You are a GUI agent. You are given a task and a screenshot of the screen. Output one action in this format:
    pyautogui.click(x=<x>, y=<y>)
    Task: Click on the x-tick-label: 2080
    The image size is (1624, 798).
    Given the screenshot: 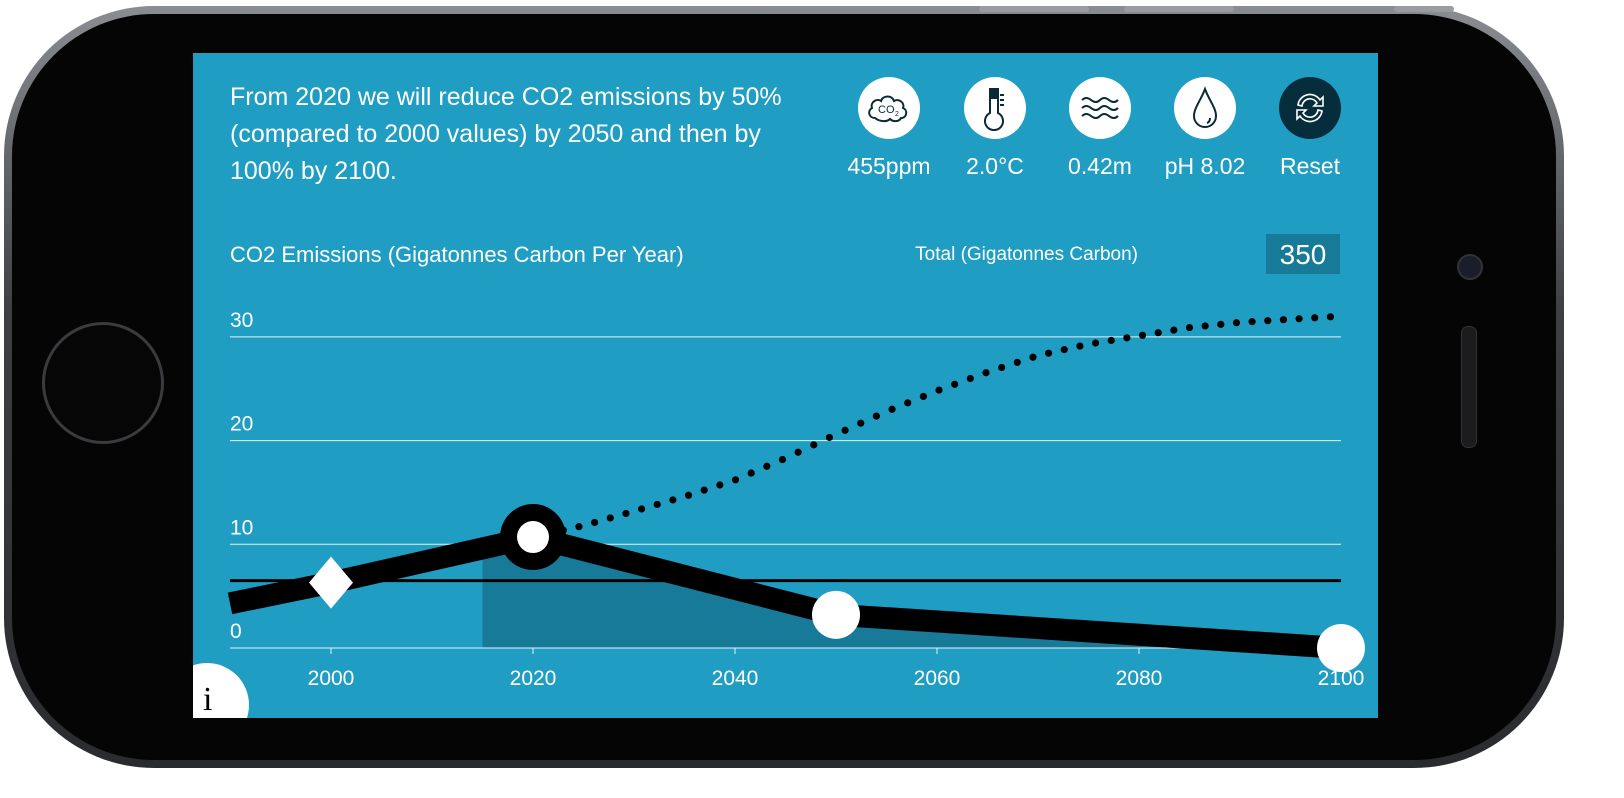 What is the action you would take?
    pyautogui.click(x=1139, y=678)
    